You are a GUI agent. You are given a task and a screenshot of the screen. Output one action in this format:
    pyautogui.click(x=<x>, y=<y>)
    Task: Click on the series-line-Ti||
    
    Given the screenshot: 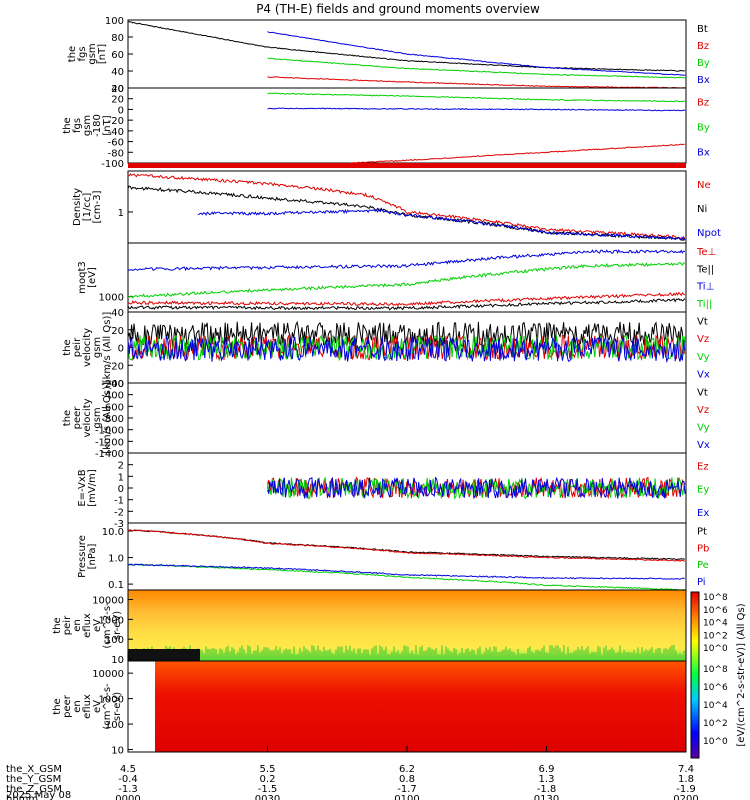 What is the action you would take?
    pyautogui.click(x=406, y=280)
    